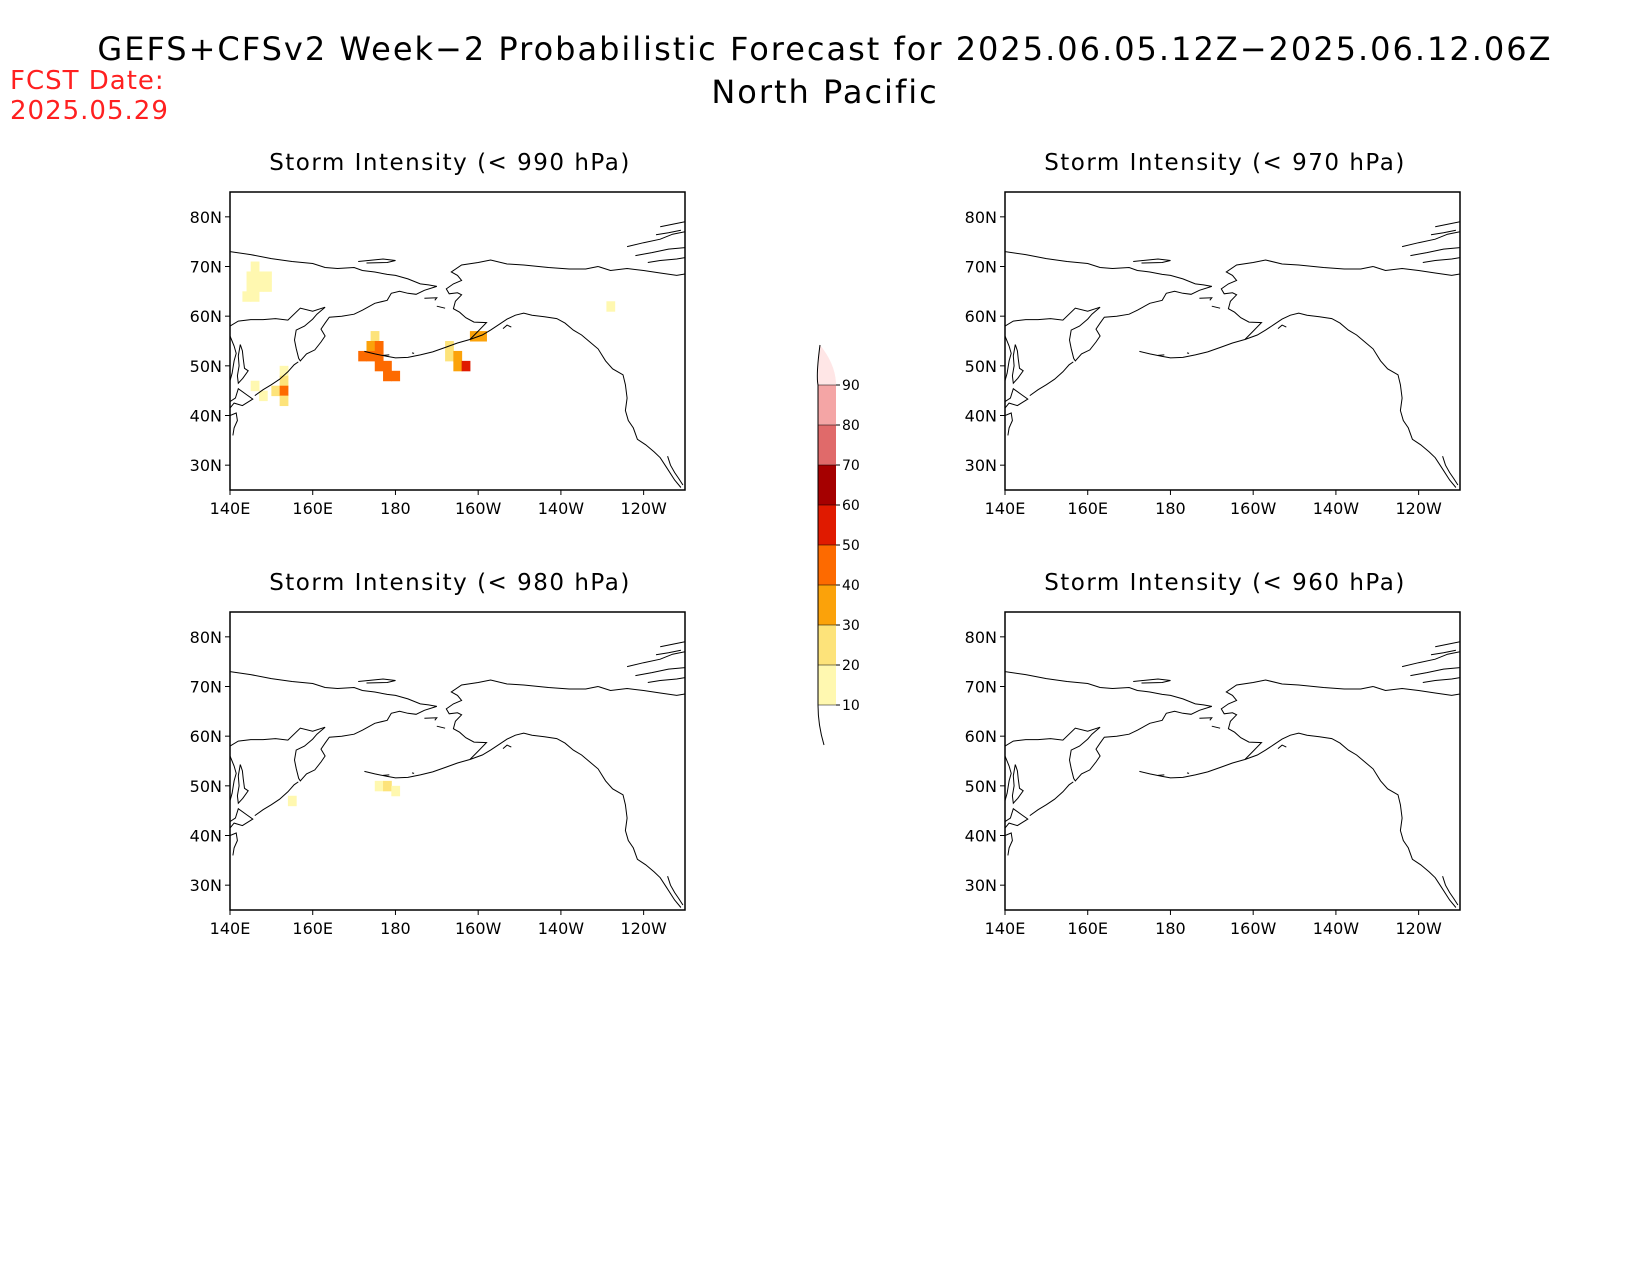 The image size is (1650, 1275). I want to click on lat-label: 70N, so click(206, 687).